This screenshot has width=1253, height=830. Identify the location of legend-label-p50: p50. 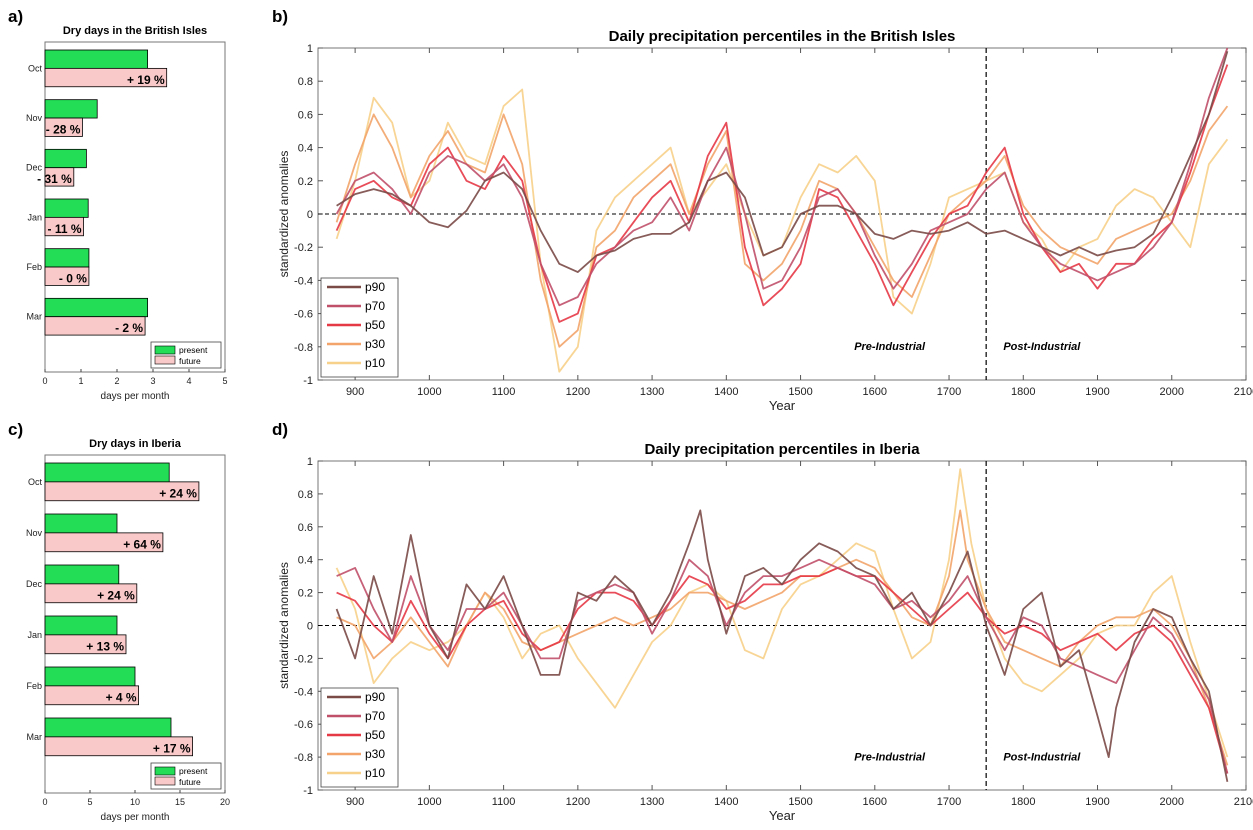
(375, 735).